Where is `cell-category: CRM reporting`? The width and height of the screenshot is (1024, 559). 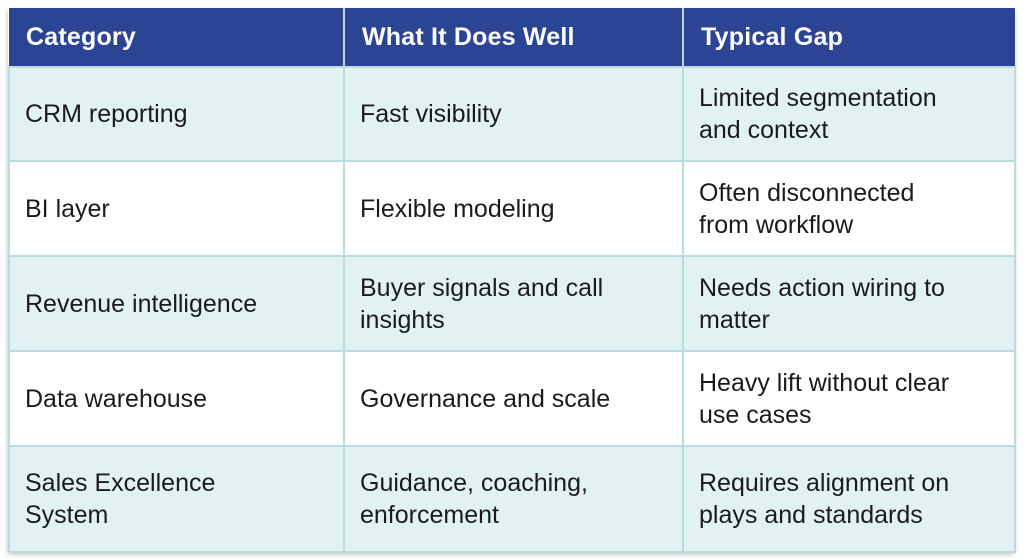
cell-category: CRM reporting is located at coordinates (176, 114).